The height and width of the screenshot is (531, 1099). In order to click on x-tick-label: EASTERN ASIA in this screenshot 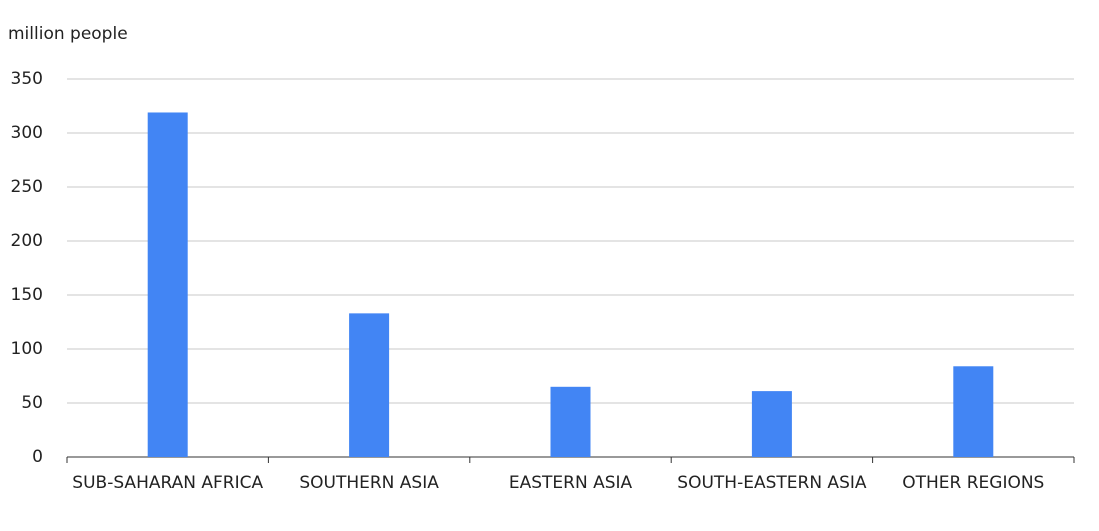, I will do `click(571, 483)`.